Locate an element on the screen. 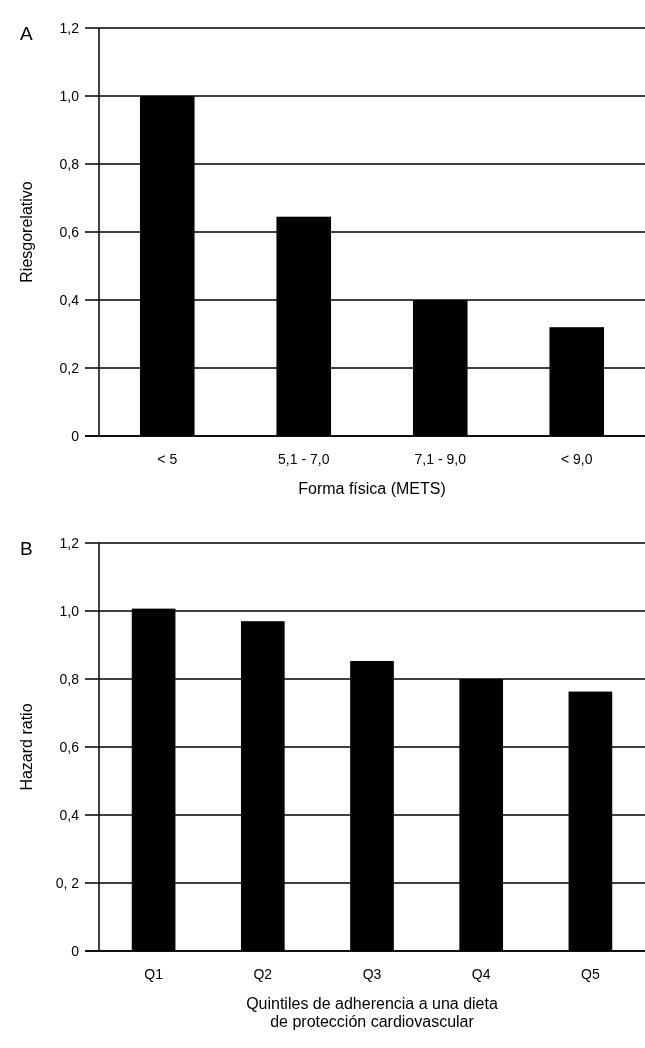 The image size is (645, 1048). x-tick-label: < 5 is located at coordinates (167, 459).